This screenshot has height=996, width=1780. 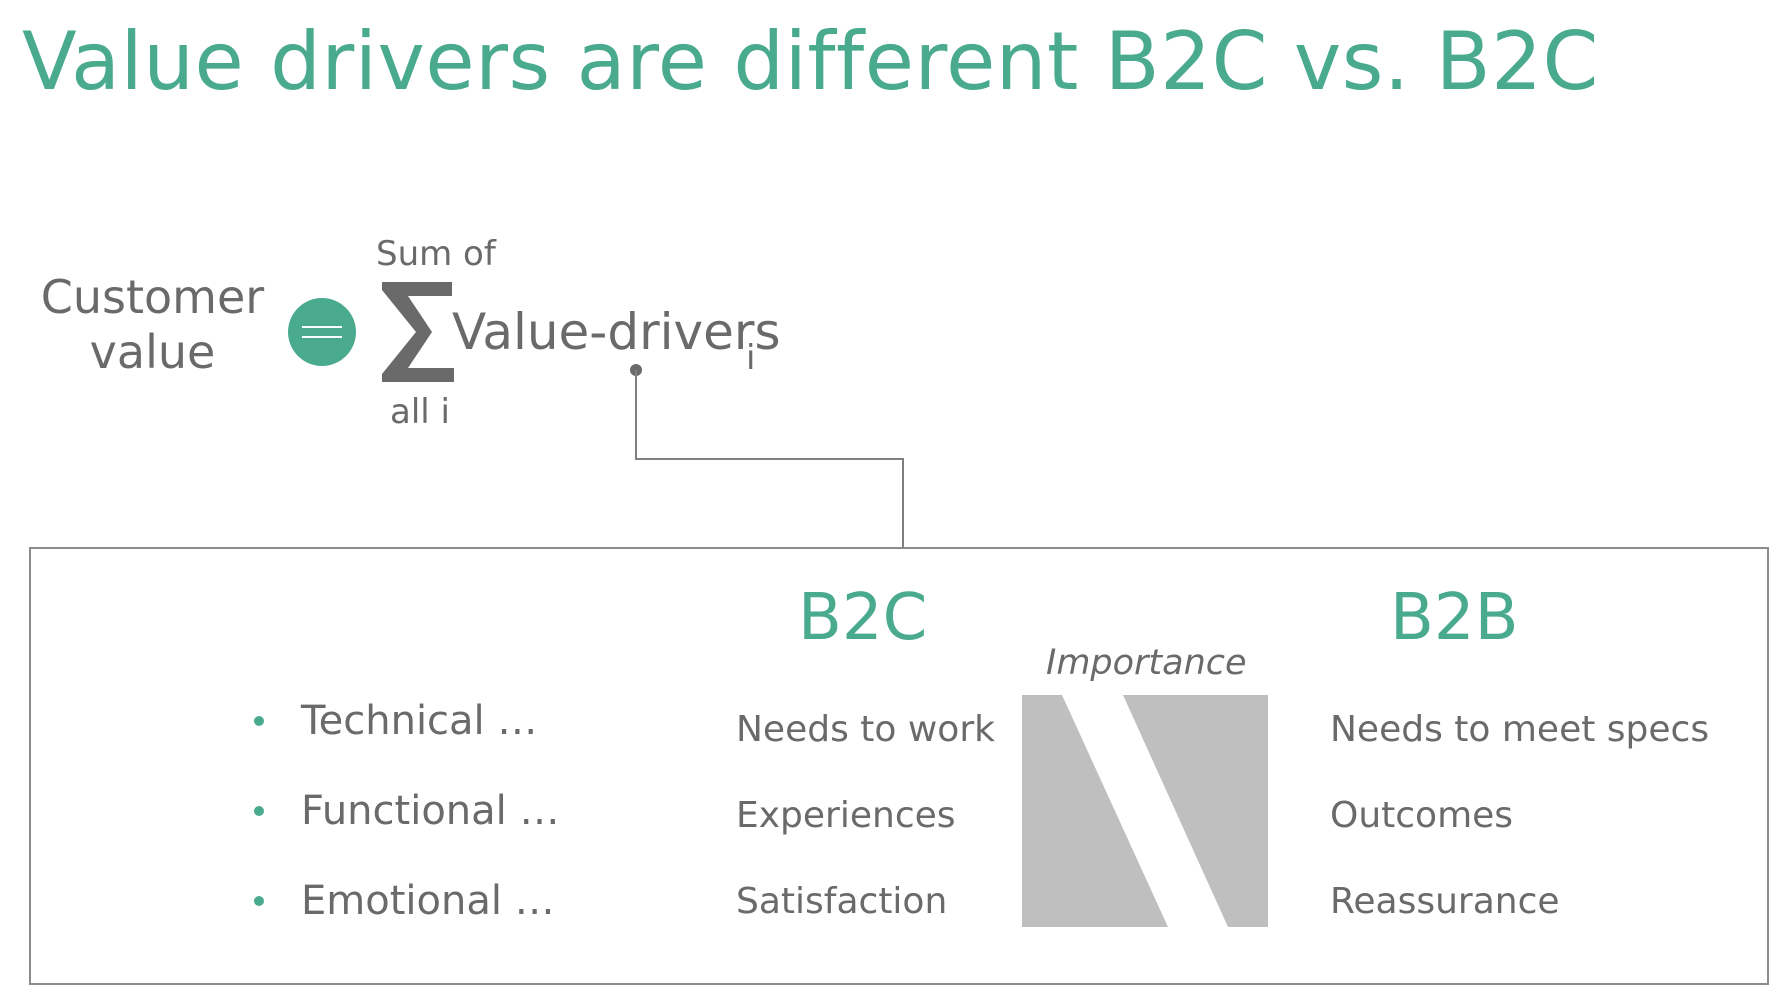 What do you see at coordinates (152, 297) in the screenshot?
I see `customer-value-line-1: Customer` at bounding box center [152, 297].